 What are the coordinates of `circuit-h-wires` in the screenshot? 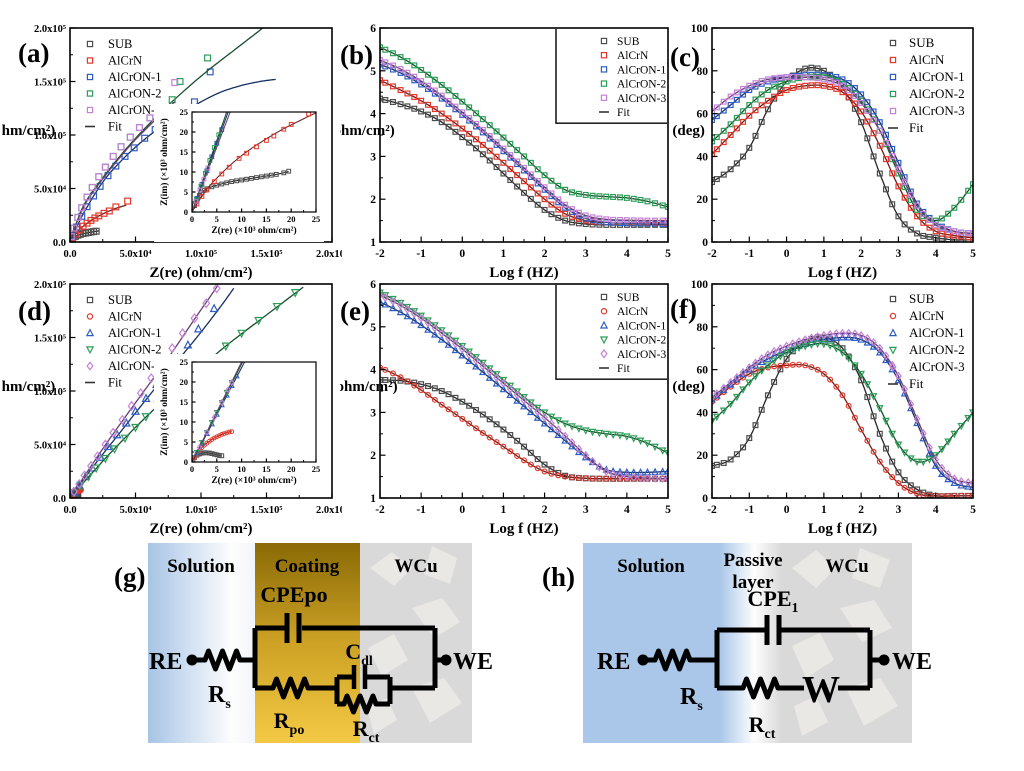 It's located at (762, 657).